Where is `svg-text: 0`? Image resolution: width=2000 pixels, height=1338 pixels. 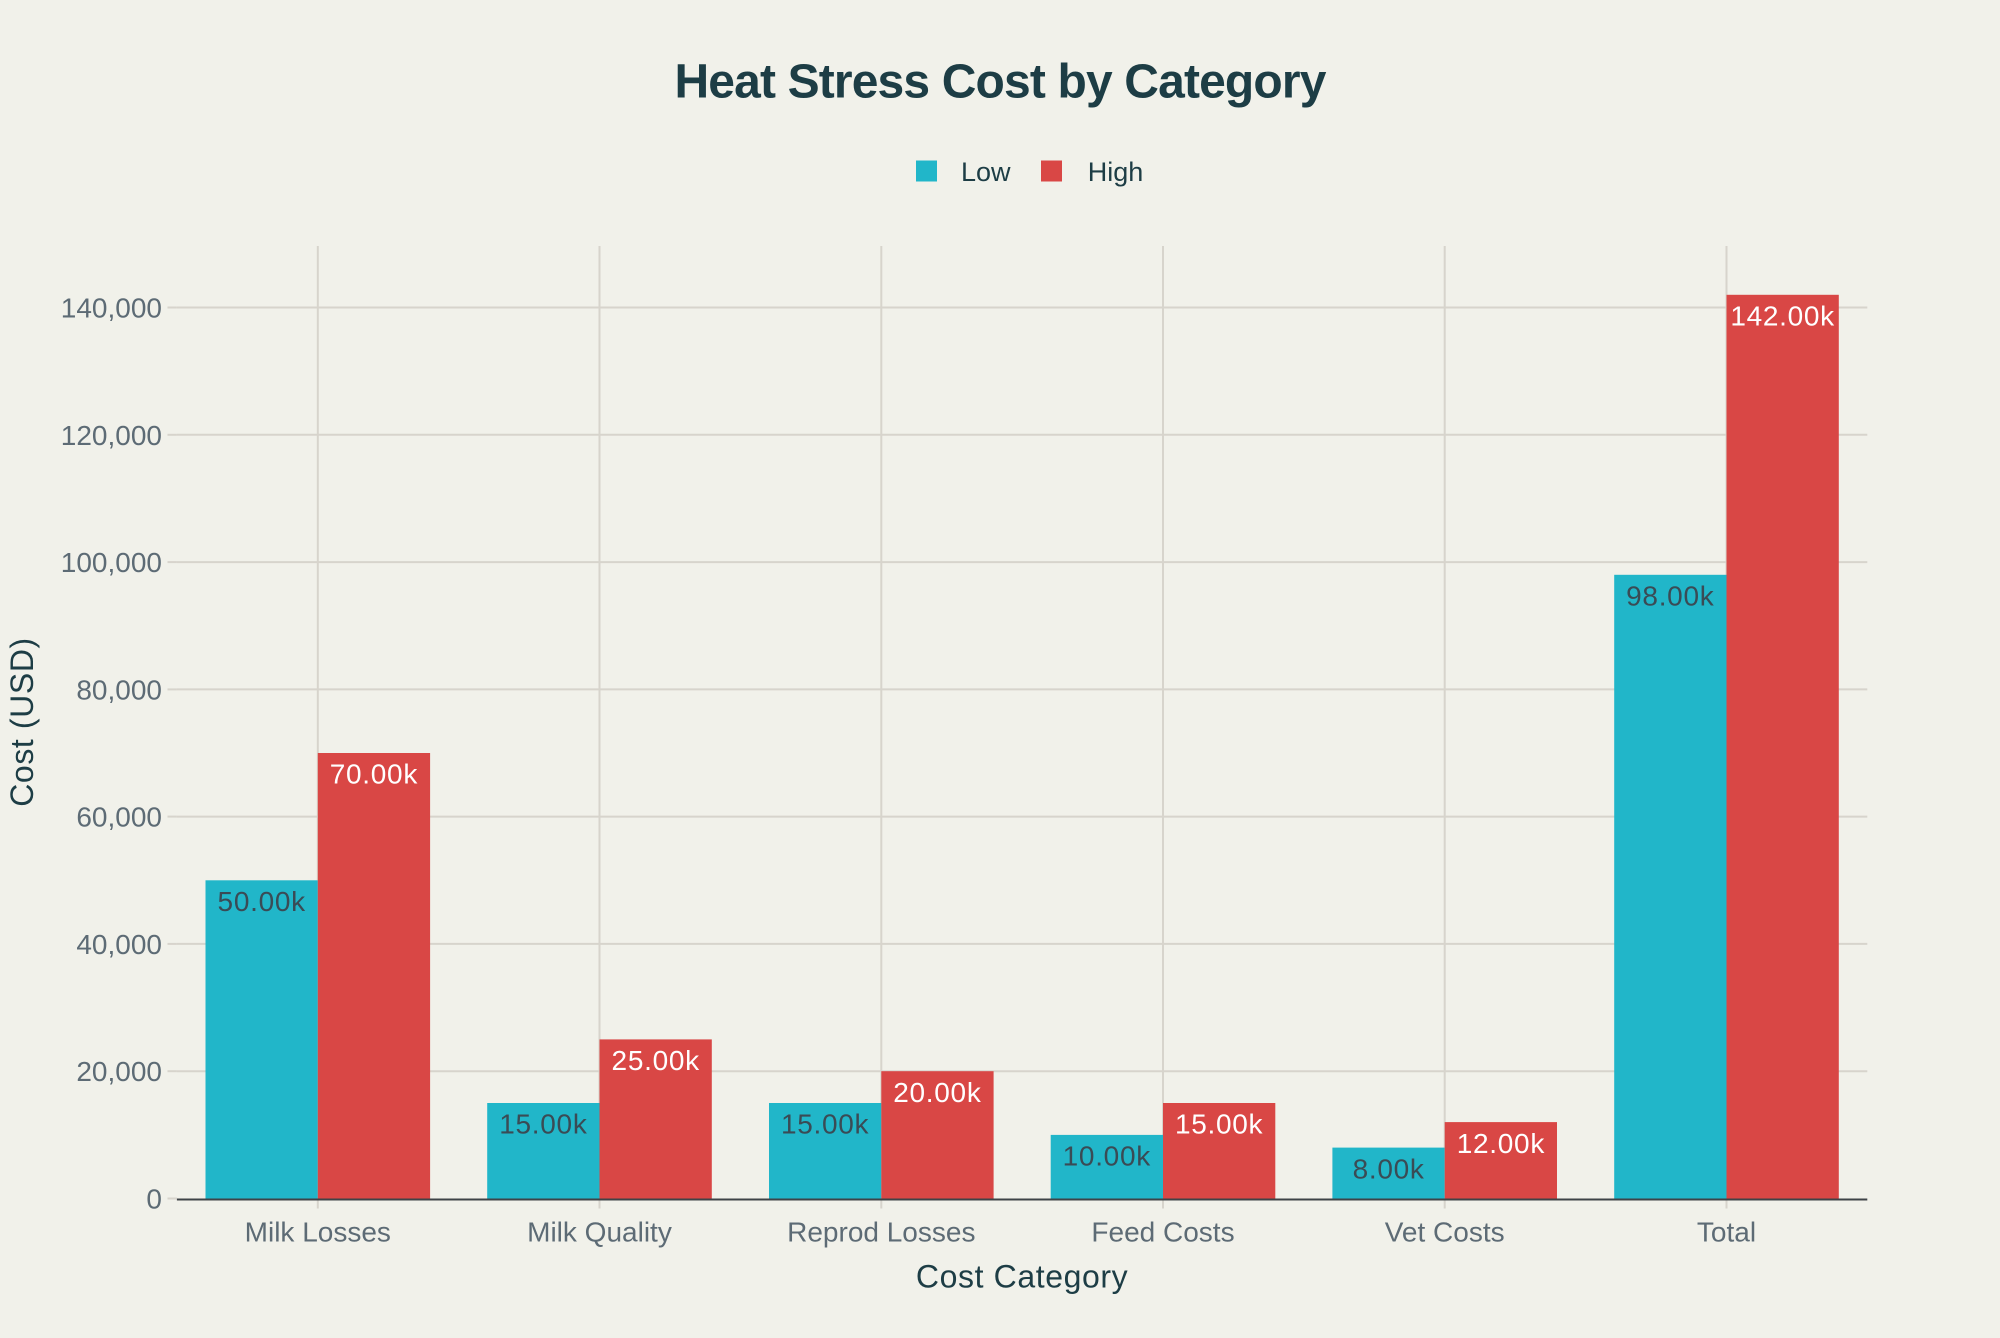 svg-text: 0 is located at coordinates (154, 1199).